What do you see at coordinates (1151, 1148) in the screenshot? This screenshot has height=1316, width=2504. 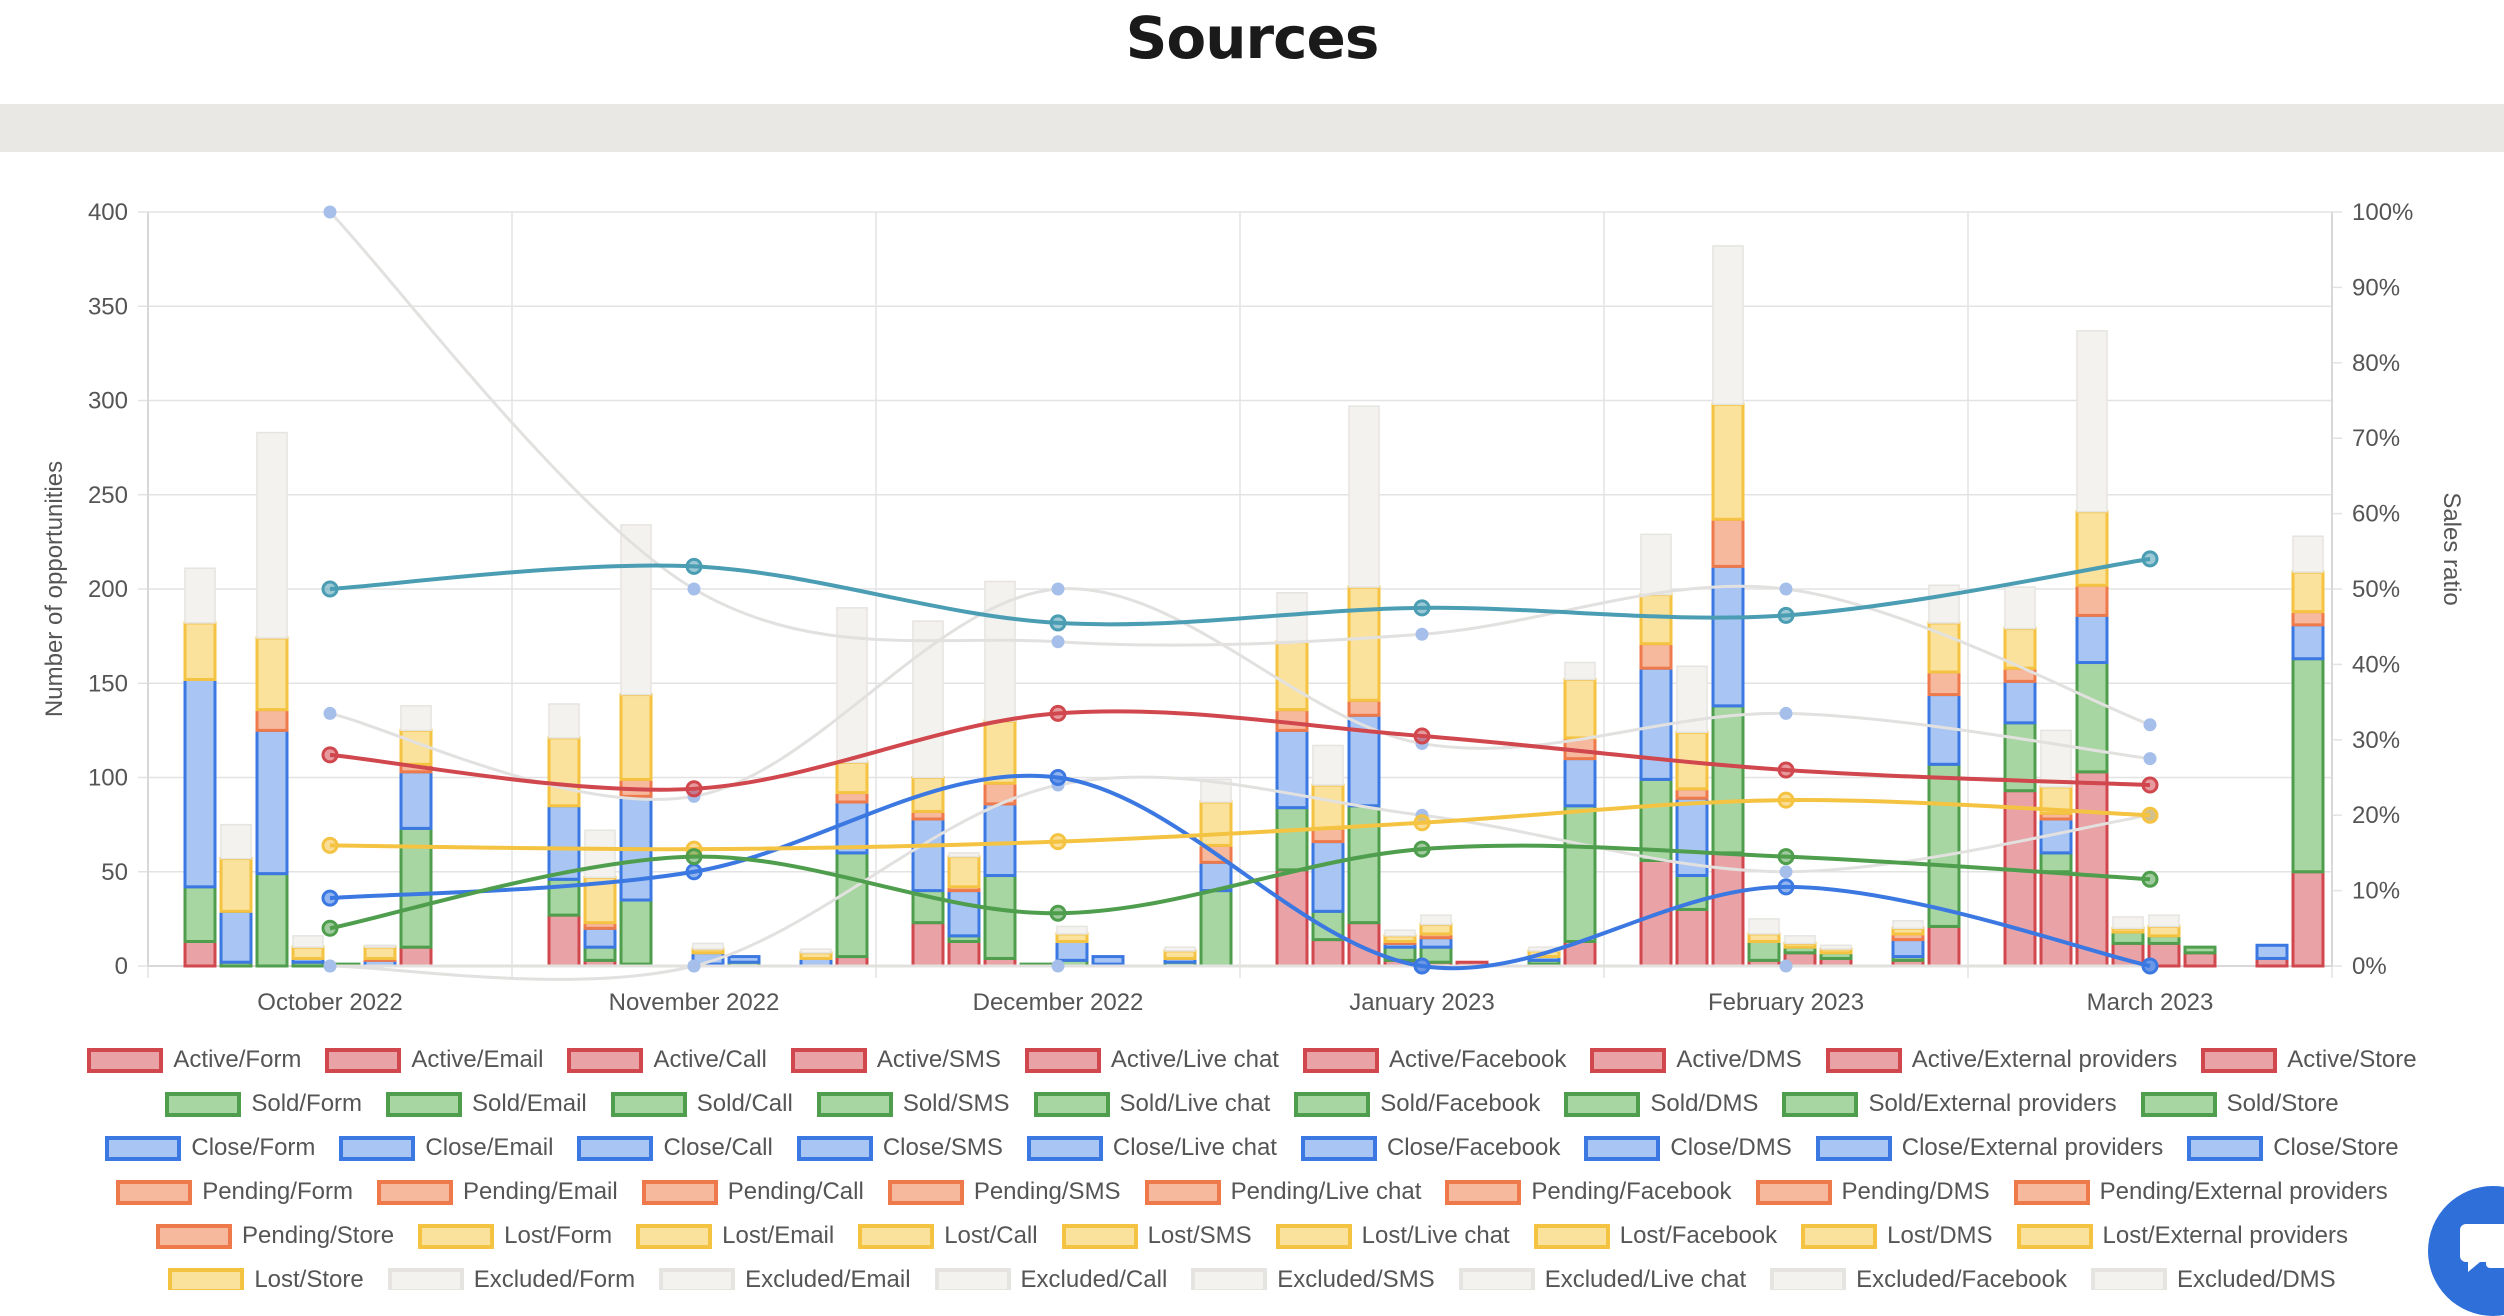 I see `legend-item: Close/Live chat` at bounding box center [1151, 1148].